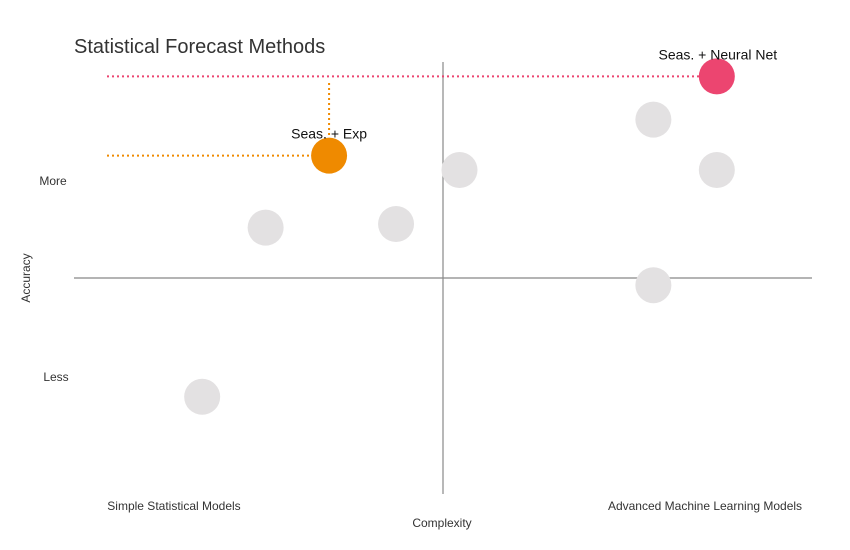  Describe the element at coordinates (705, 506) in the screenshot. I see `x-tick-label-advanced: Advanced Machine Learning Models` at that location.